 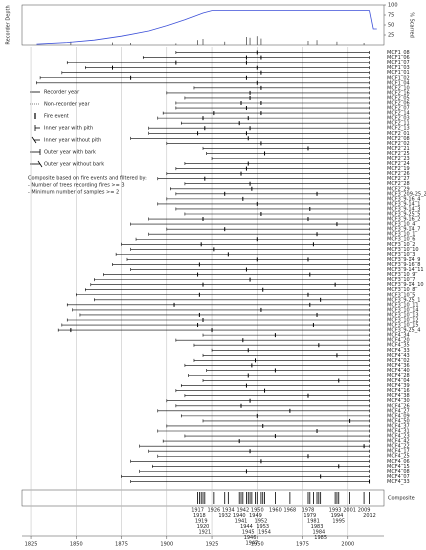 I want to click on composite-year: 1932, so click(x=224, y=516).